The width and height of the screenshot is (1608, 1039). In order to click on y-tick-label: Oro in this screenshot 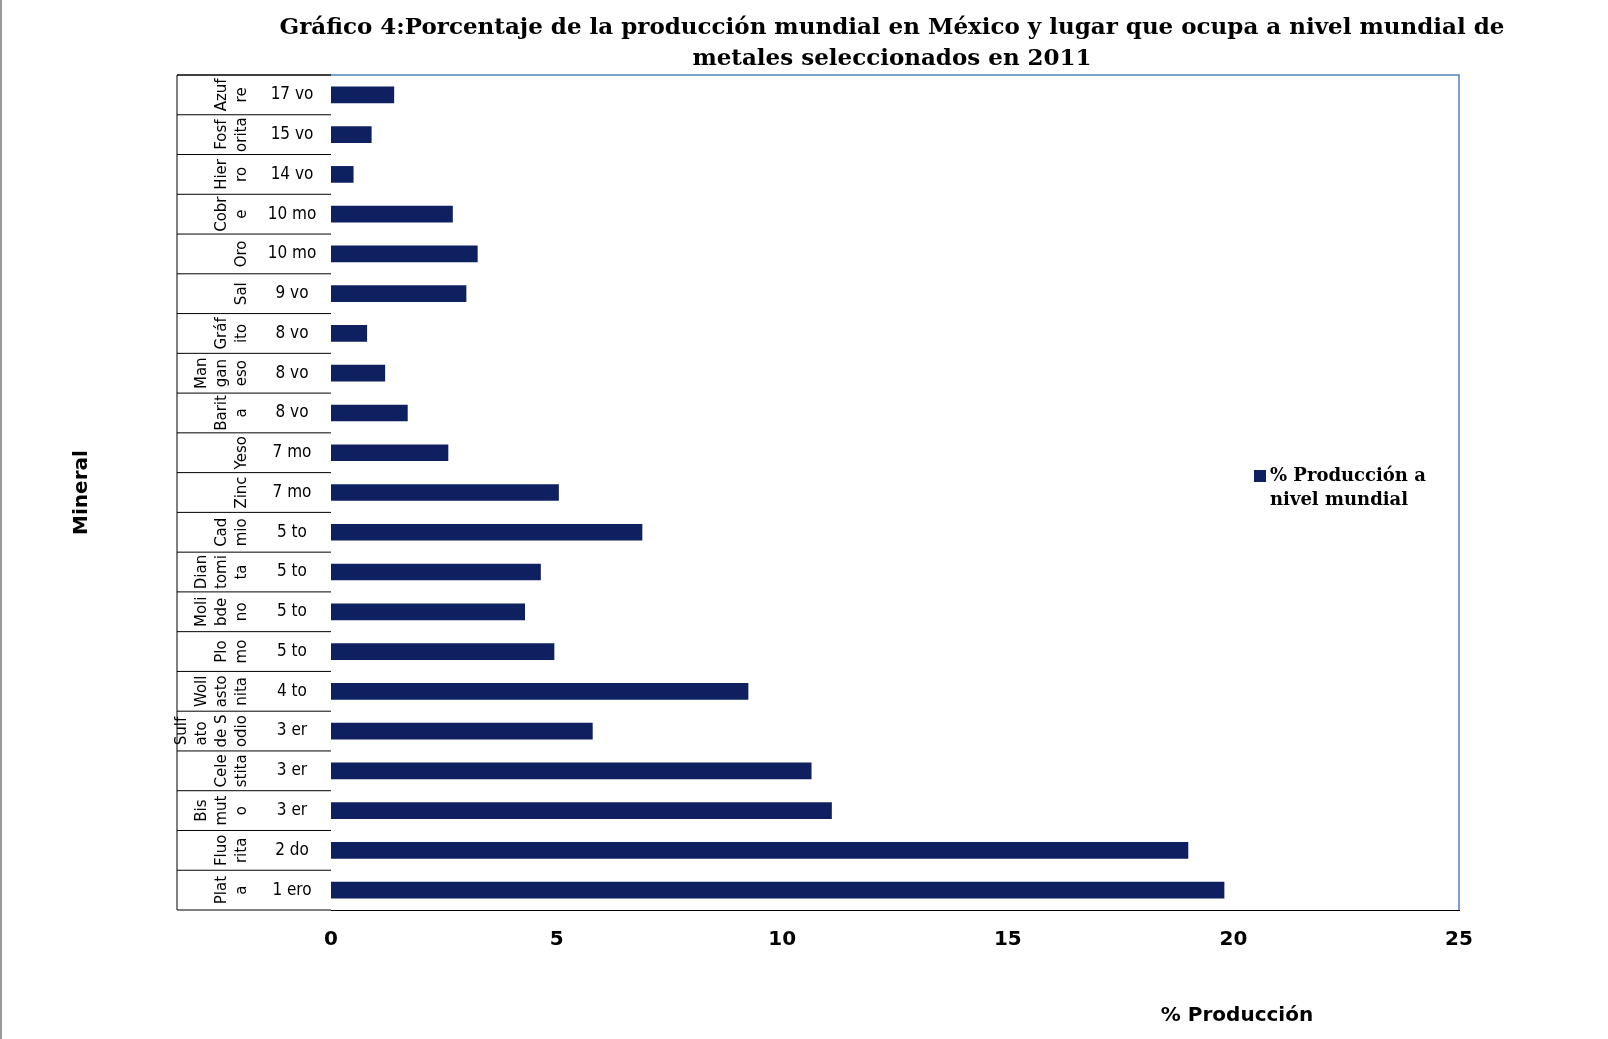, I will do `click(240, 254)`.